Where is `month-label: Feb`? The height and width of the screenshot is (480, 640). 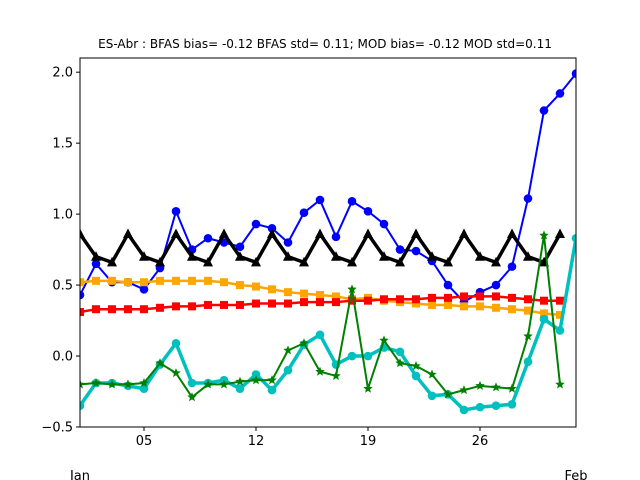 month-label: Feb is located at coordinates (575, 474).